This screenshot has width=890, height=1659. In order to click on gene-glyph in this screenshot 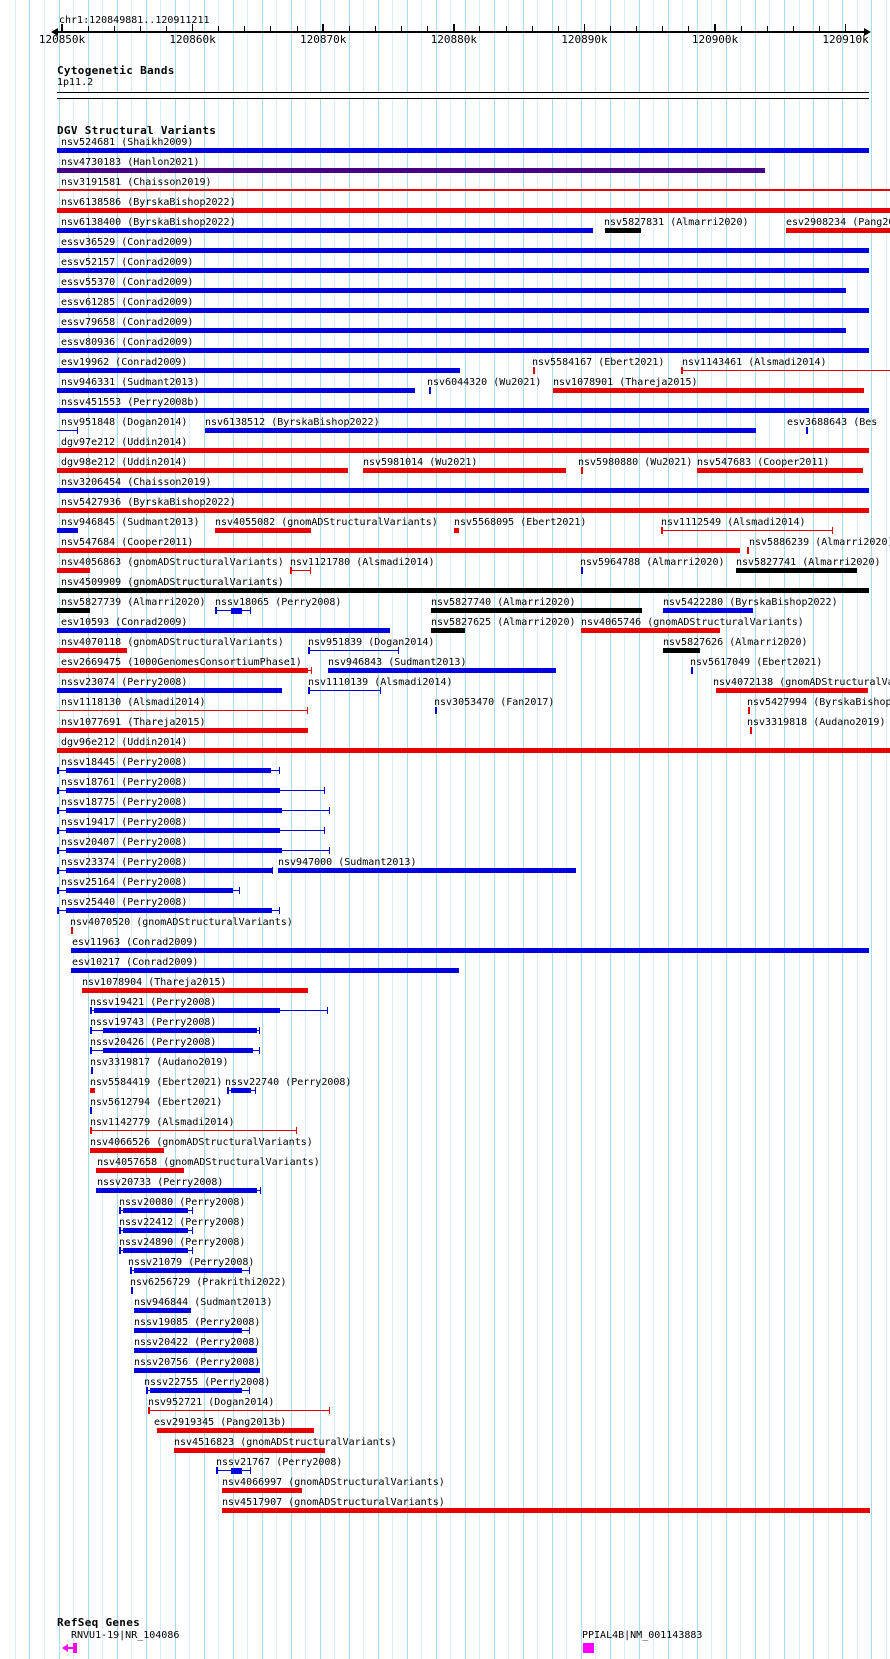, I will do `click(588, 1648)`.